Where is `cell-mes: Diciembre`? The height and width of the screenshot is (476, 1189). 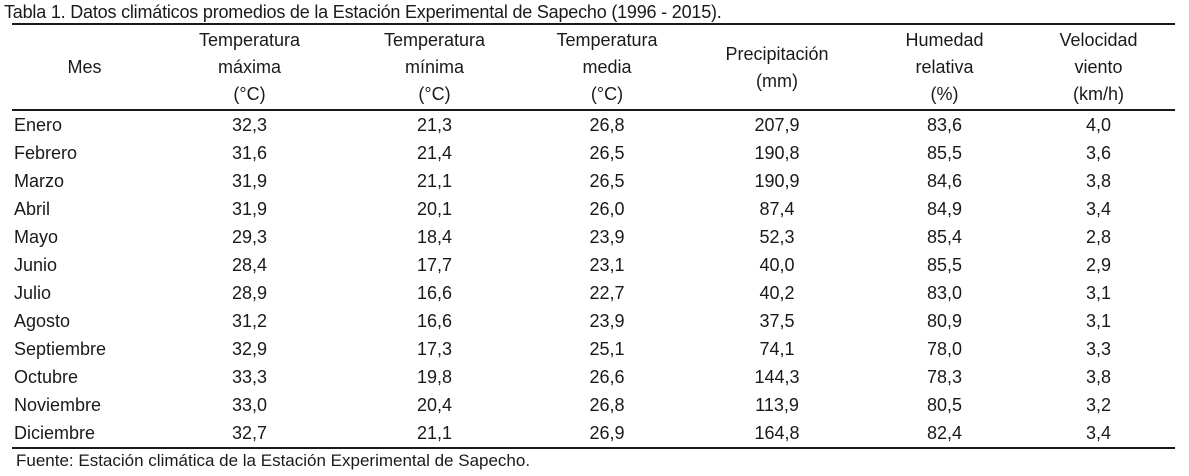
cell-mes: Diciembre is located at coordinates (84, 434).